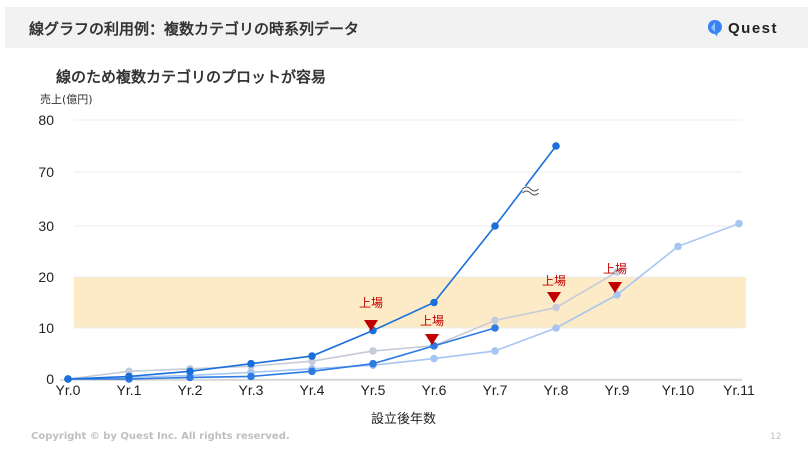 The height and width of the screenshot is (458, 812). I want to click on axis-break-gap, so click(530, 190).